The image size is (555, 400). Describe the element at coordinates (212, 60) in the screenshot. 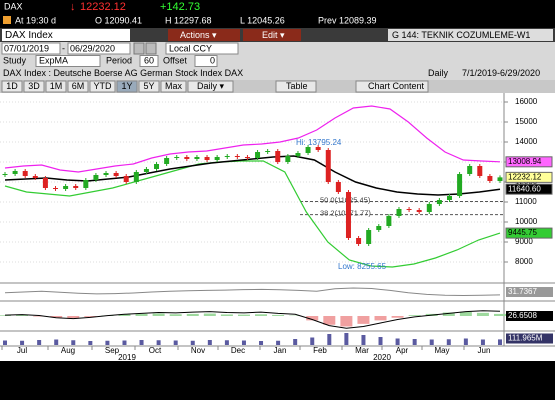

I see `offset: 0` at that location.